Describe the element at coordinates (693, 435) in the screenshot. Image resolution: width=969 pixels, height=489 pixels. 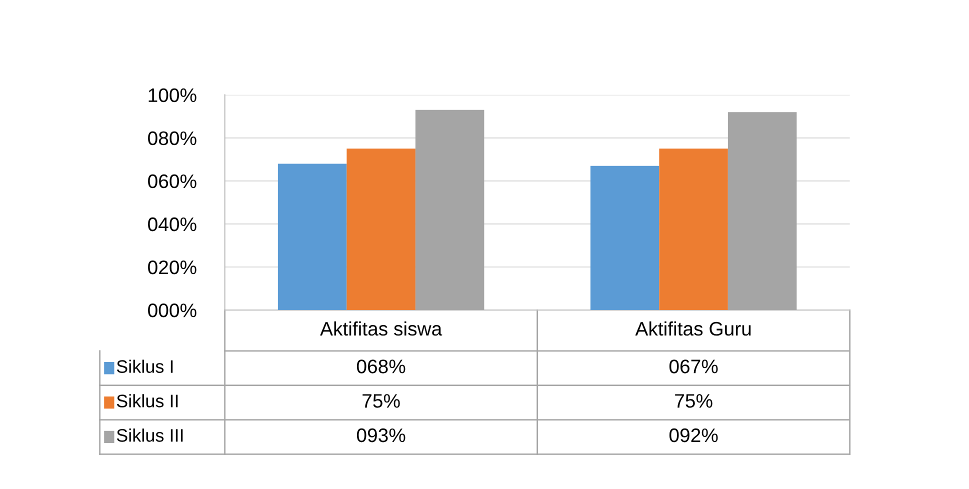
I see `data-label: 092%` at that location.